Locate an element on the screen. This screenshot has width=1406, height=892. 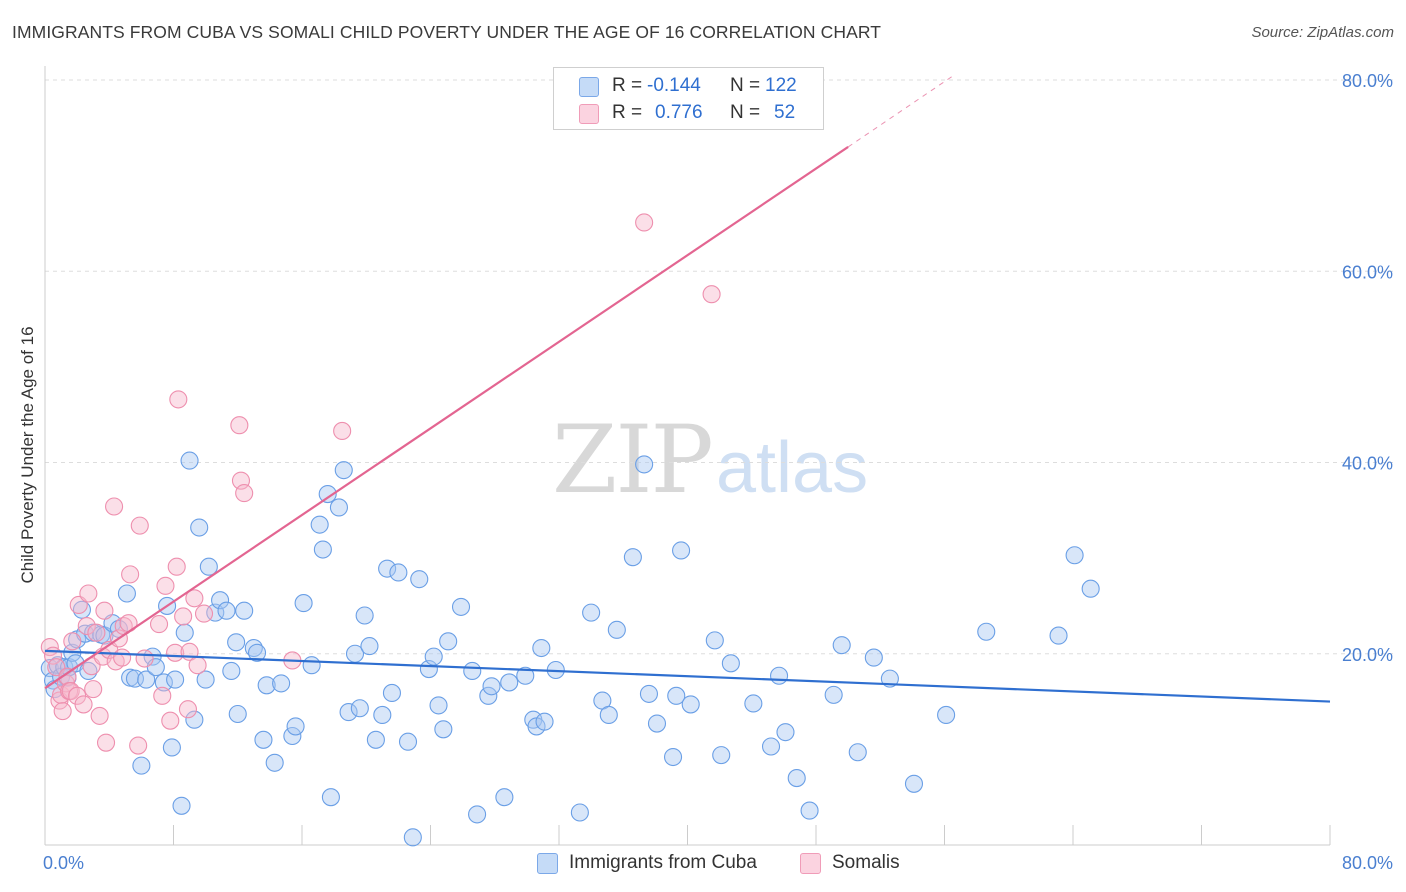
legend-n-value-cuba: 122 is located at coordinates (781, 85).